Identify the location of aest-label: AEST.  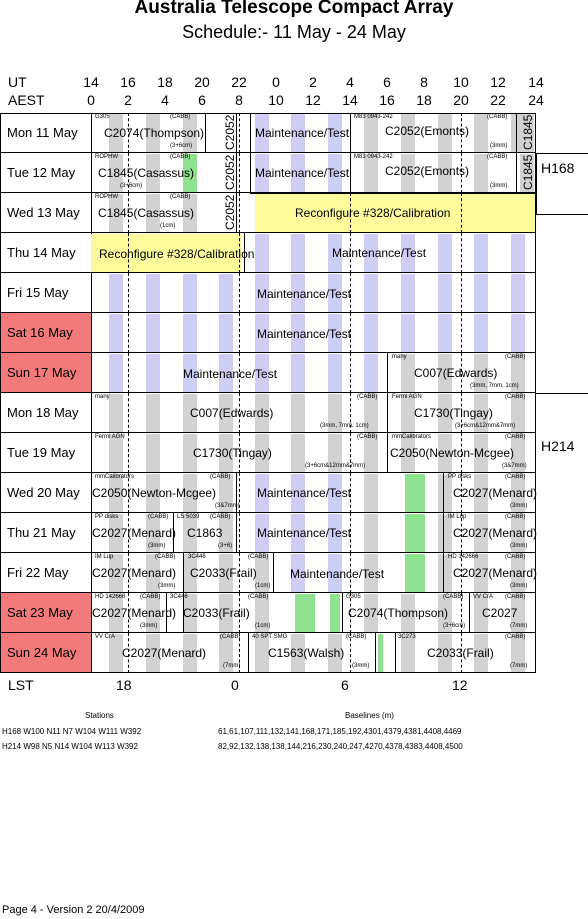
(26, 100).